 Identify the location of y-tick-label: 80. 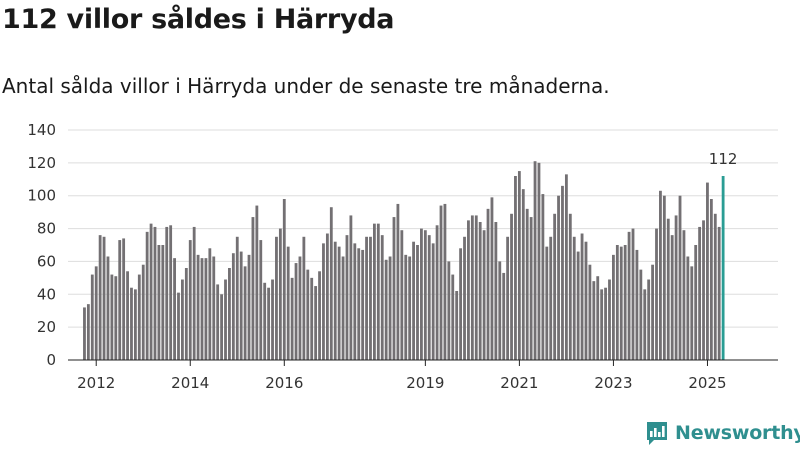
(46, 229).